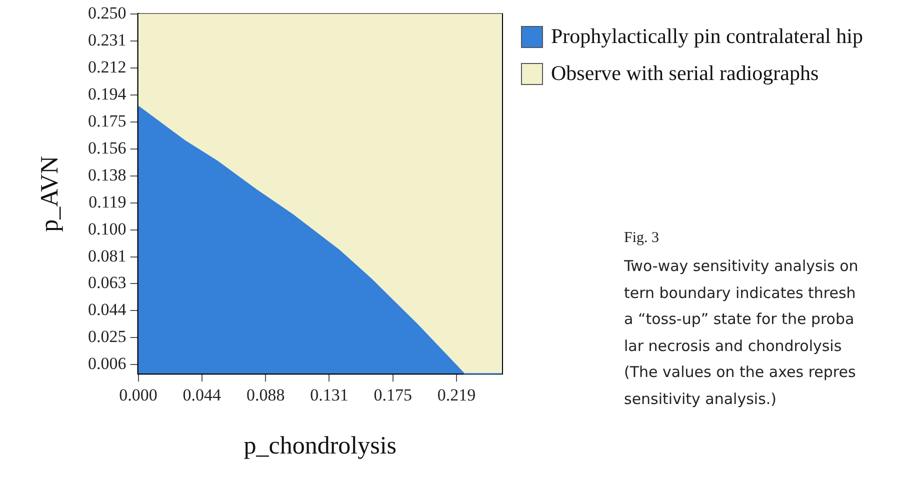 This screenshot has width=904, height=482. Describe the element at coordinates (107, 256) in the screenshot. I see `y-tick-label: 0.081` at that location.